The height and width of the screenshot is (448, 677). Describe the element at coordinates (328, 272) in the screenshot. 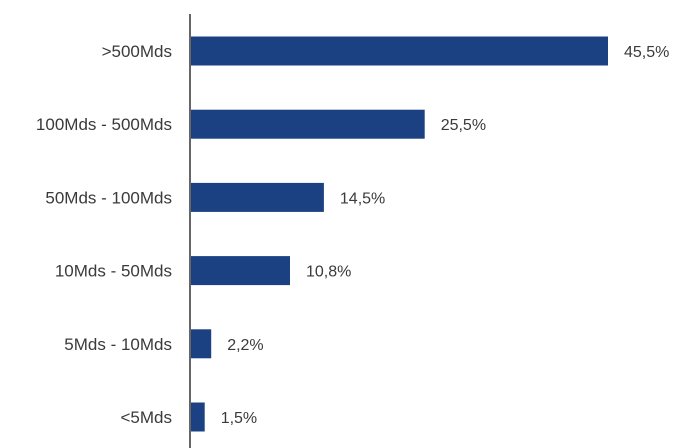

I see `value-label-3: 10,8%` at that location.